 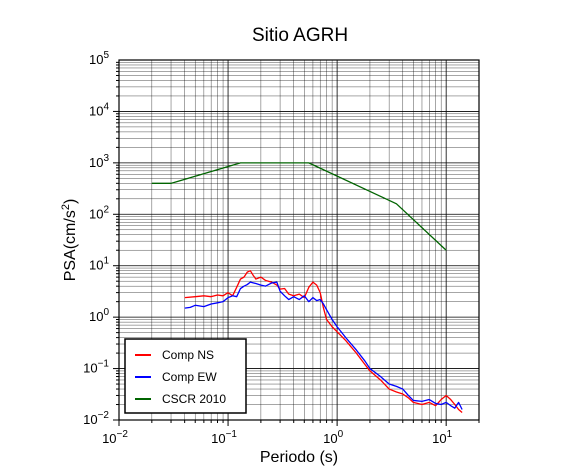 I want to click on y-tick-label: 10⁵, so click(x=99, y=58).